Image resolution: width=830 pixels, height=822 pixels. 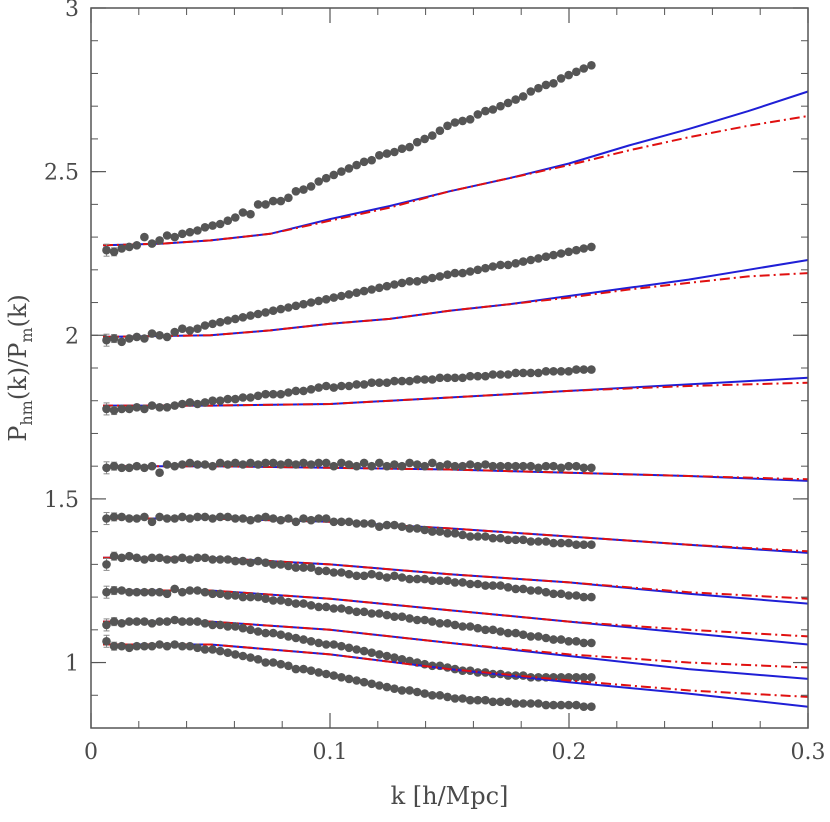 What do you see at coordinates (20, 368) in the screenshot?
I see `y-axis-title: Phm(k)/Pm(k)` at bounding box center [20, 368].